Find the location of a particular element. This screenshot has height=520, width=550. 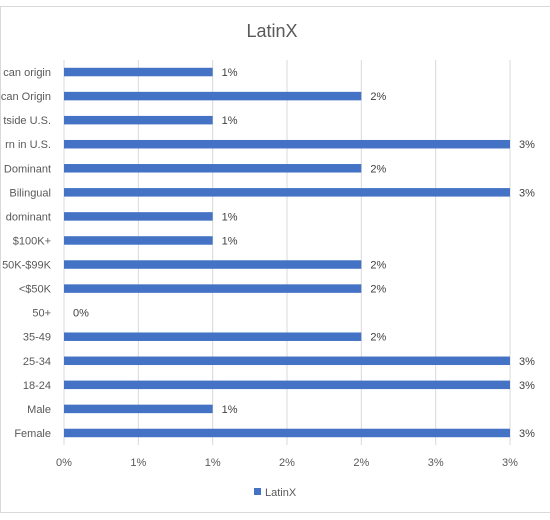

bar-english-dominant is located at coordinates (138, 216).